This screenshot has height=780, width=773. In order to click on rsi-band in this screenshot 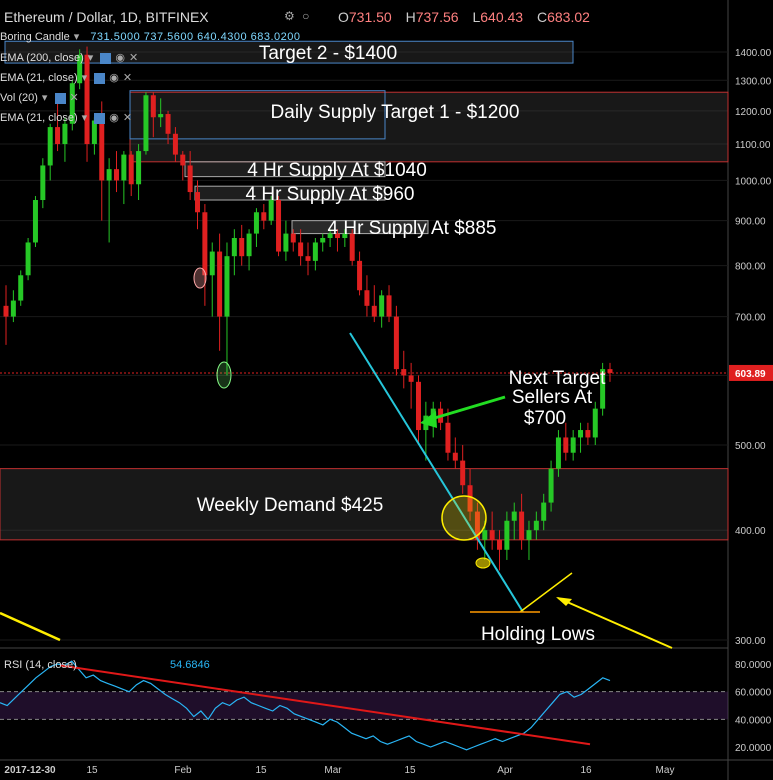, I will do `click(364, 705)`.